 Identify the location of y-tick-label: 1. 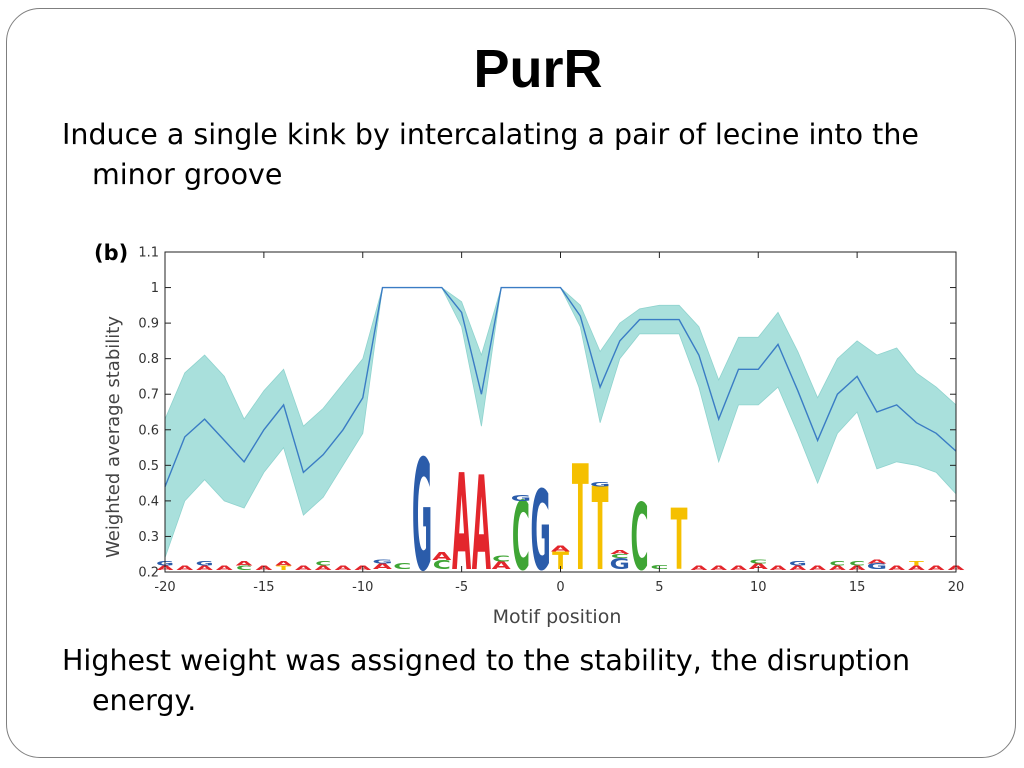
(155, 288).